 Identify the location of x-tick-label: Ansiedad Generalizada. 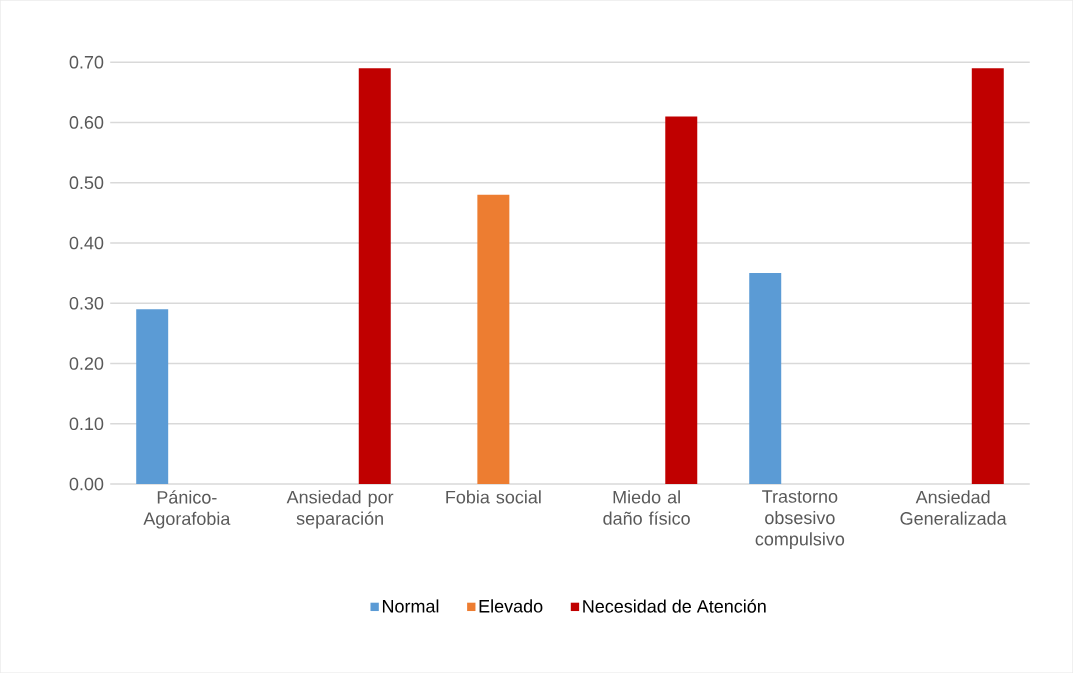
(953, 507).